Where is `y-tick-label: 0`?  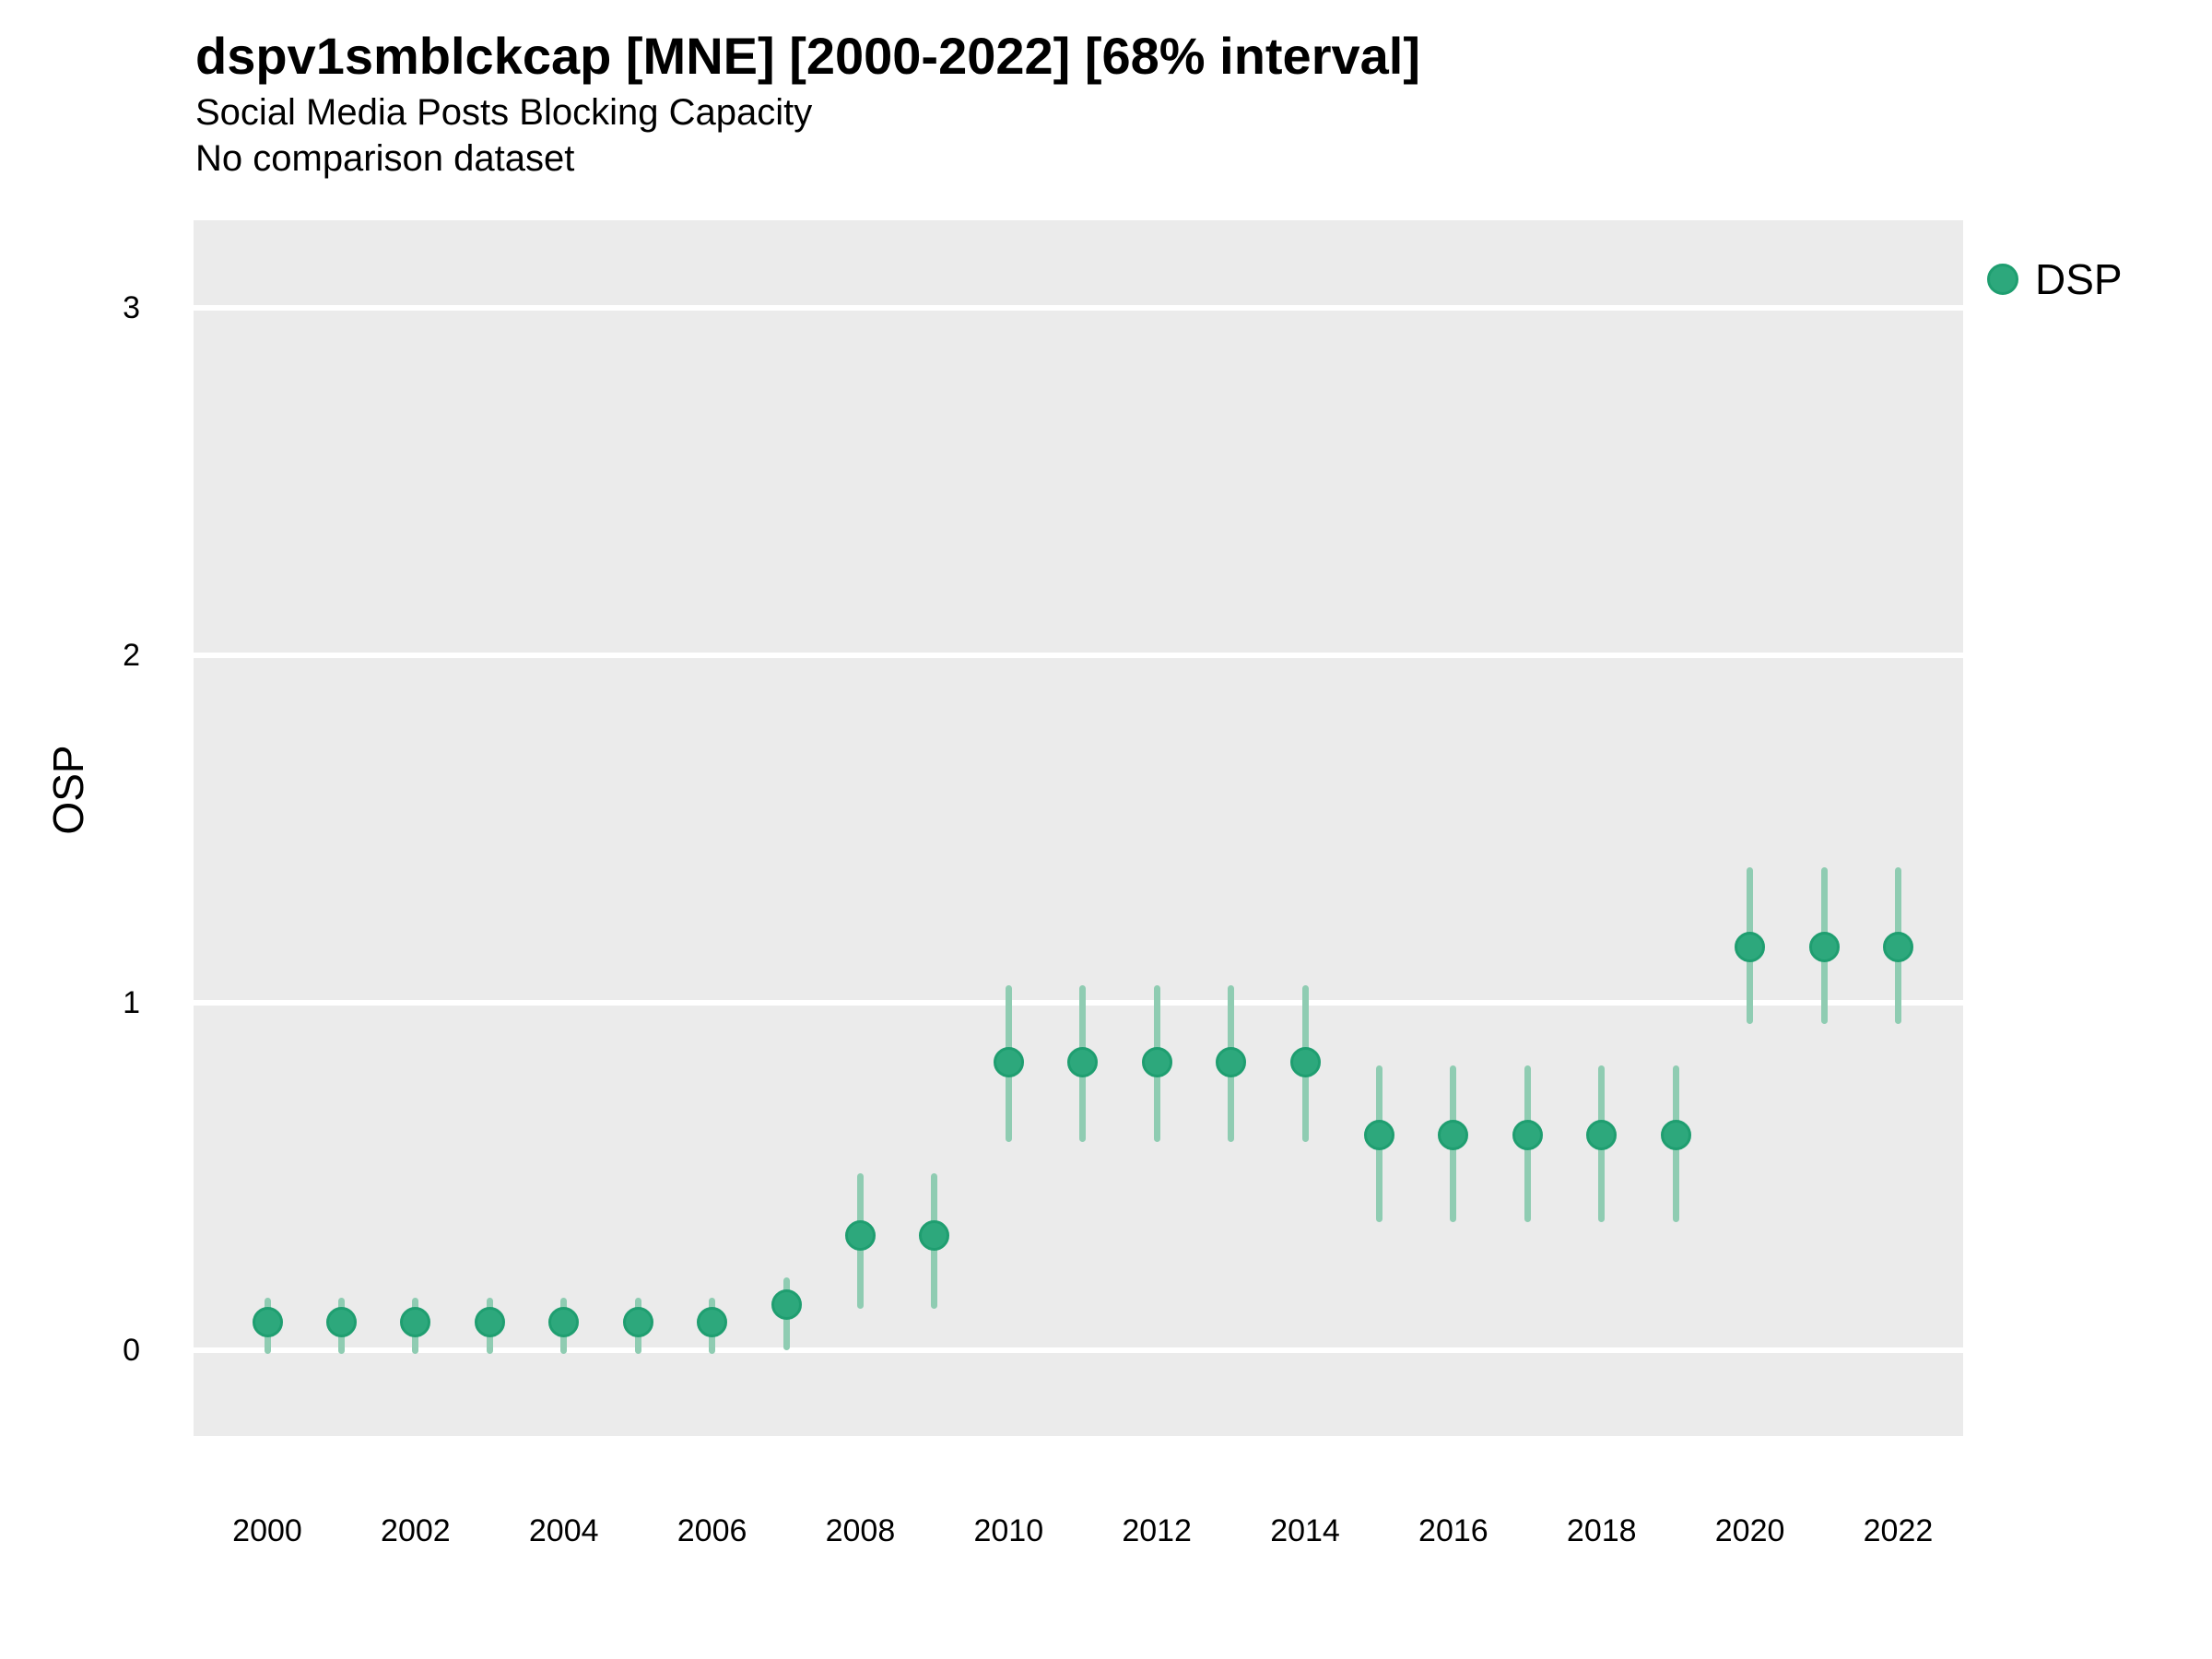 y-tick-label: 0 is located at coordinates (131, 1350).